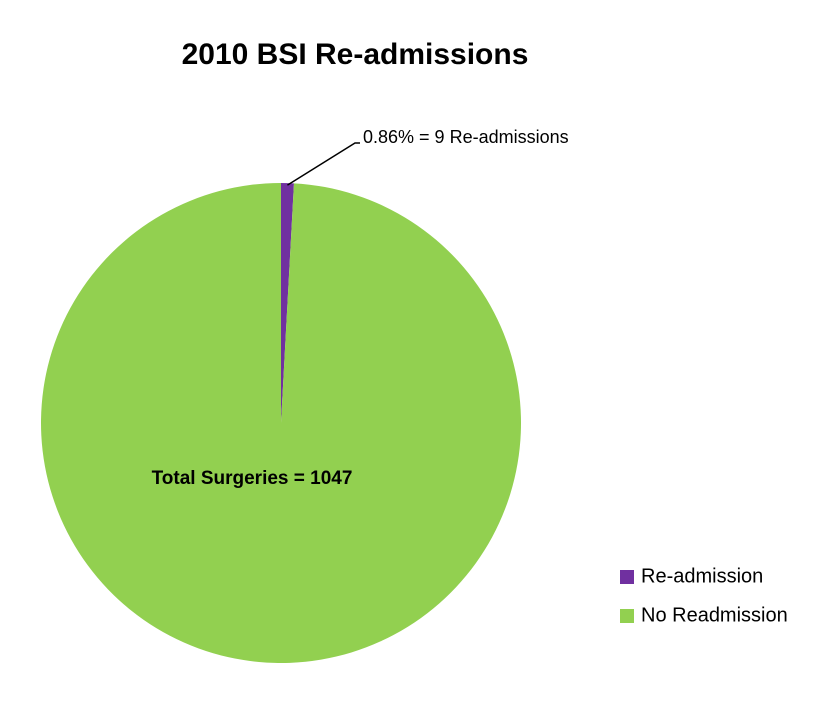 This screenshot has width=840, height=709. I want to click on legend-label: Re-admission, so click(702, 576).